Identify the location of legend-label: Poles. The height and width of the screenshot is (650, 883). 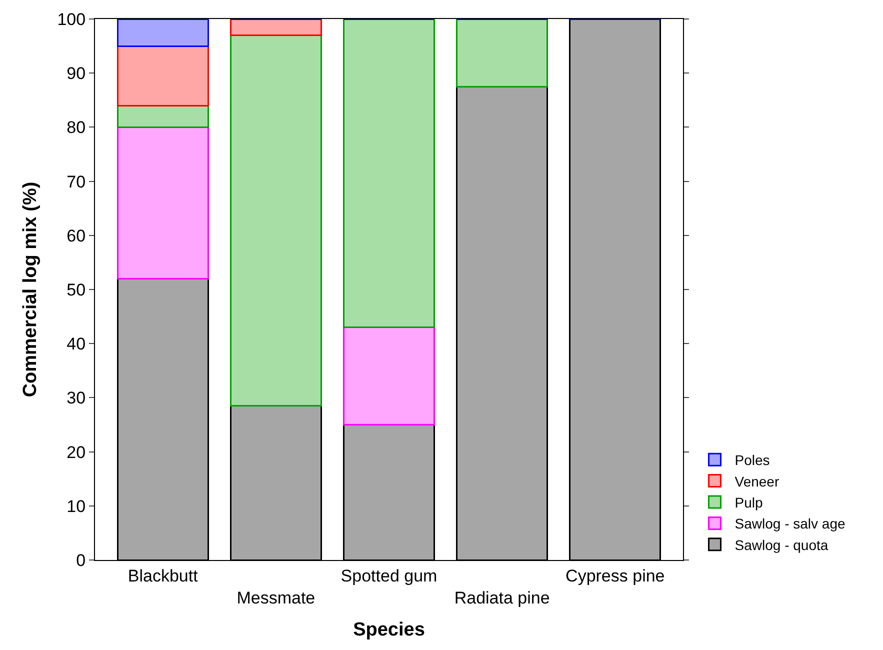
(752, 460).